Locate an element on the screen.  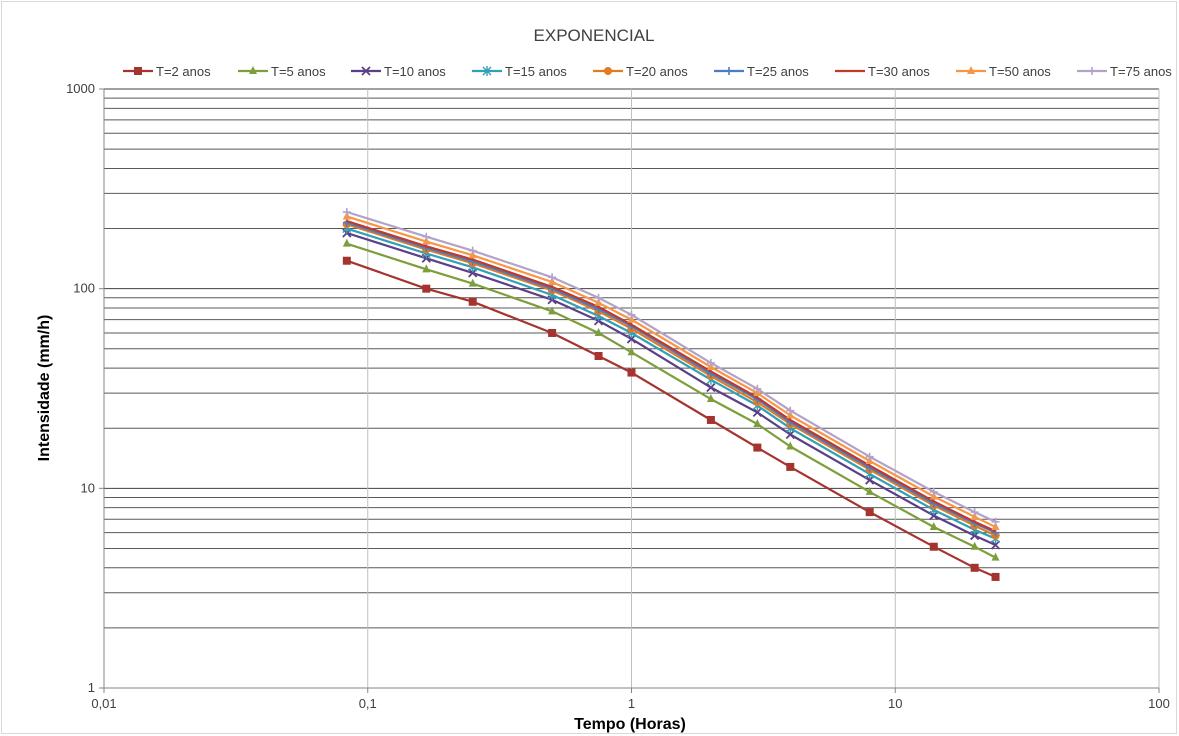
legend-item: T=30 anos is located at coordinates (882, 71).